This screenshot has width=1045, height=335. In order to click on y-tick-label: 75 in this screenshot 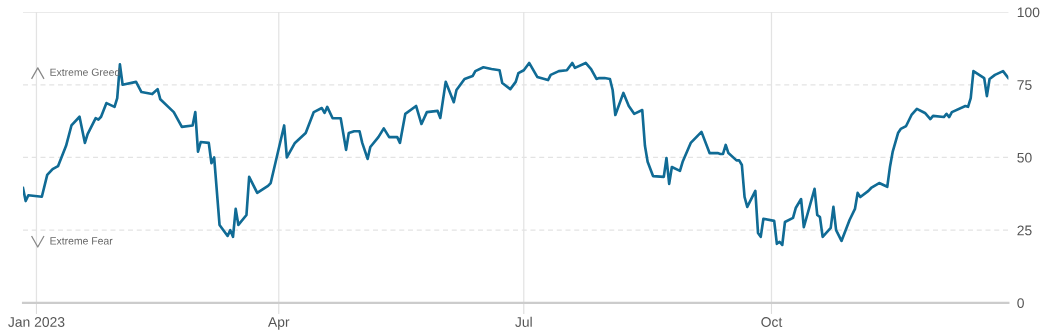, I will do `click(1024, 85)`.